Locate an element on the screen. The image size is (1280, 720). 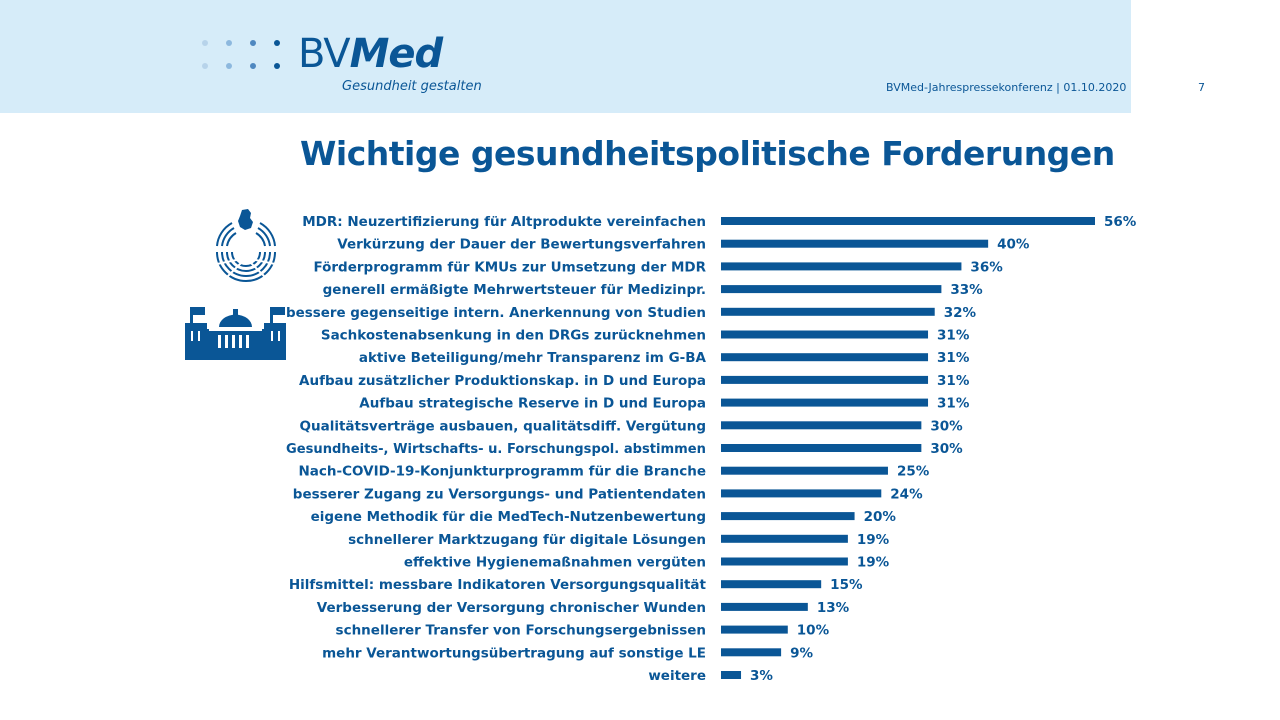
header-band is located at coordinates (565, 56).